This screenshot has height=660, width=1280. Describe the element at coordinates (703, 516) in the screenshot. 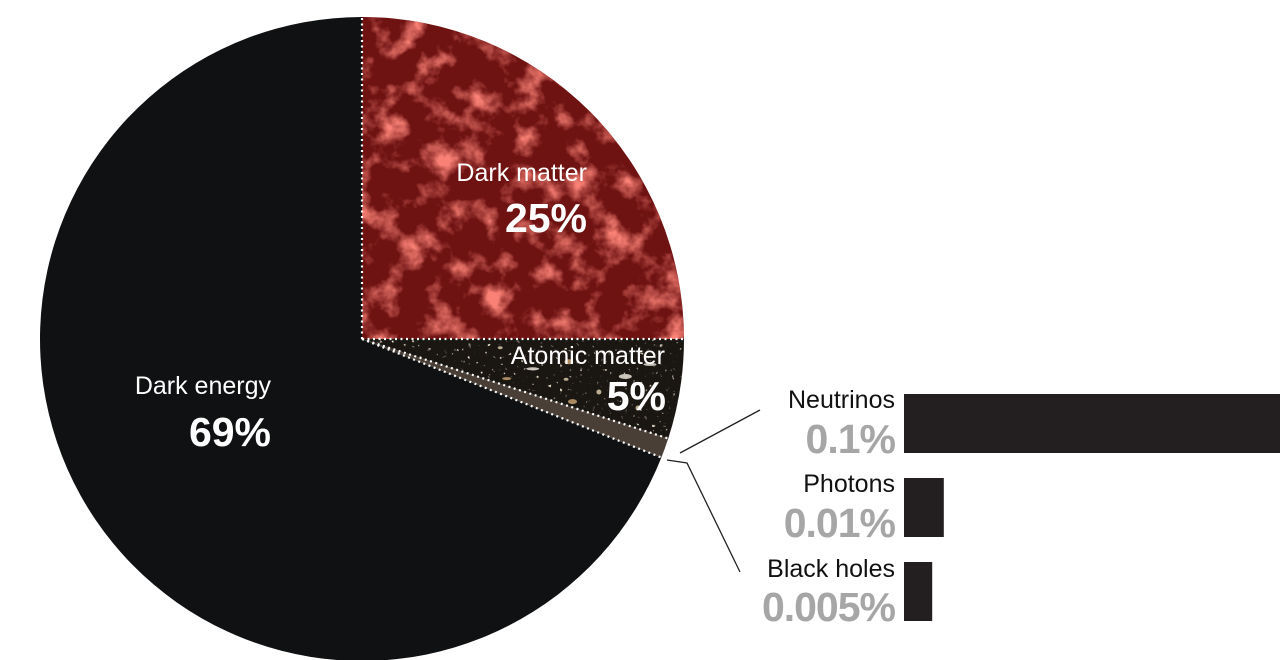

I see `callout-line-lower` at that location.